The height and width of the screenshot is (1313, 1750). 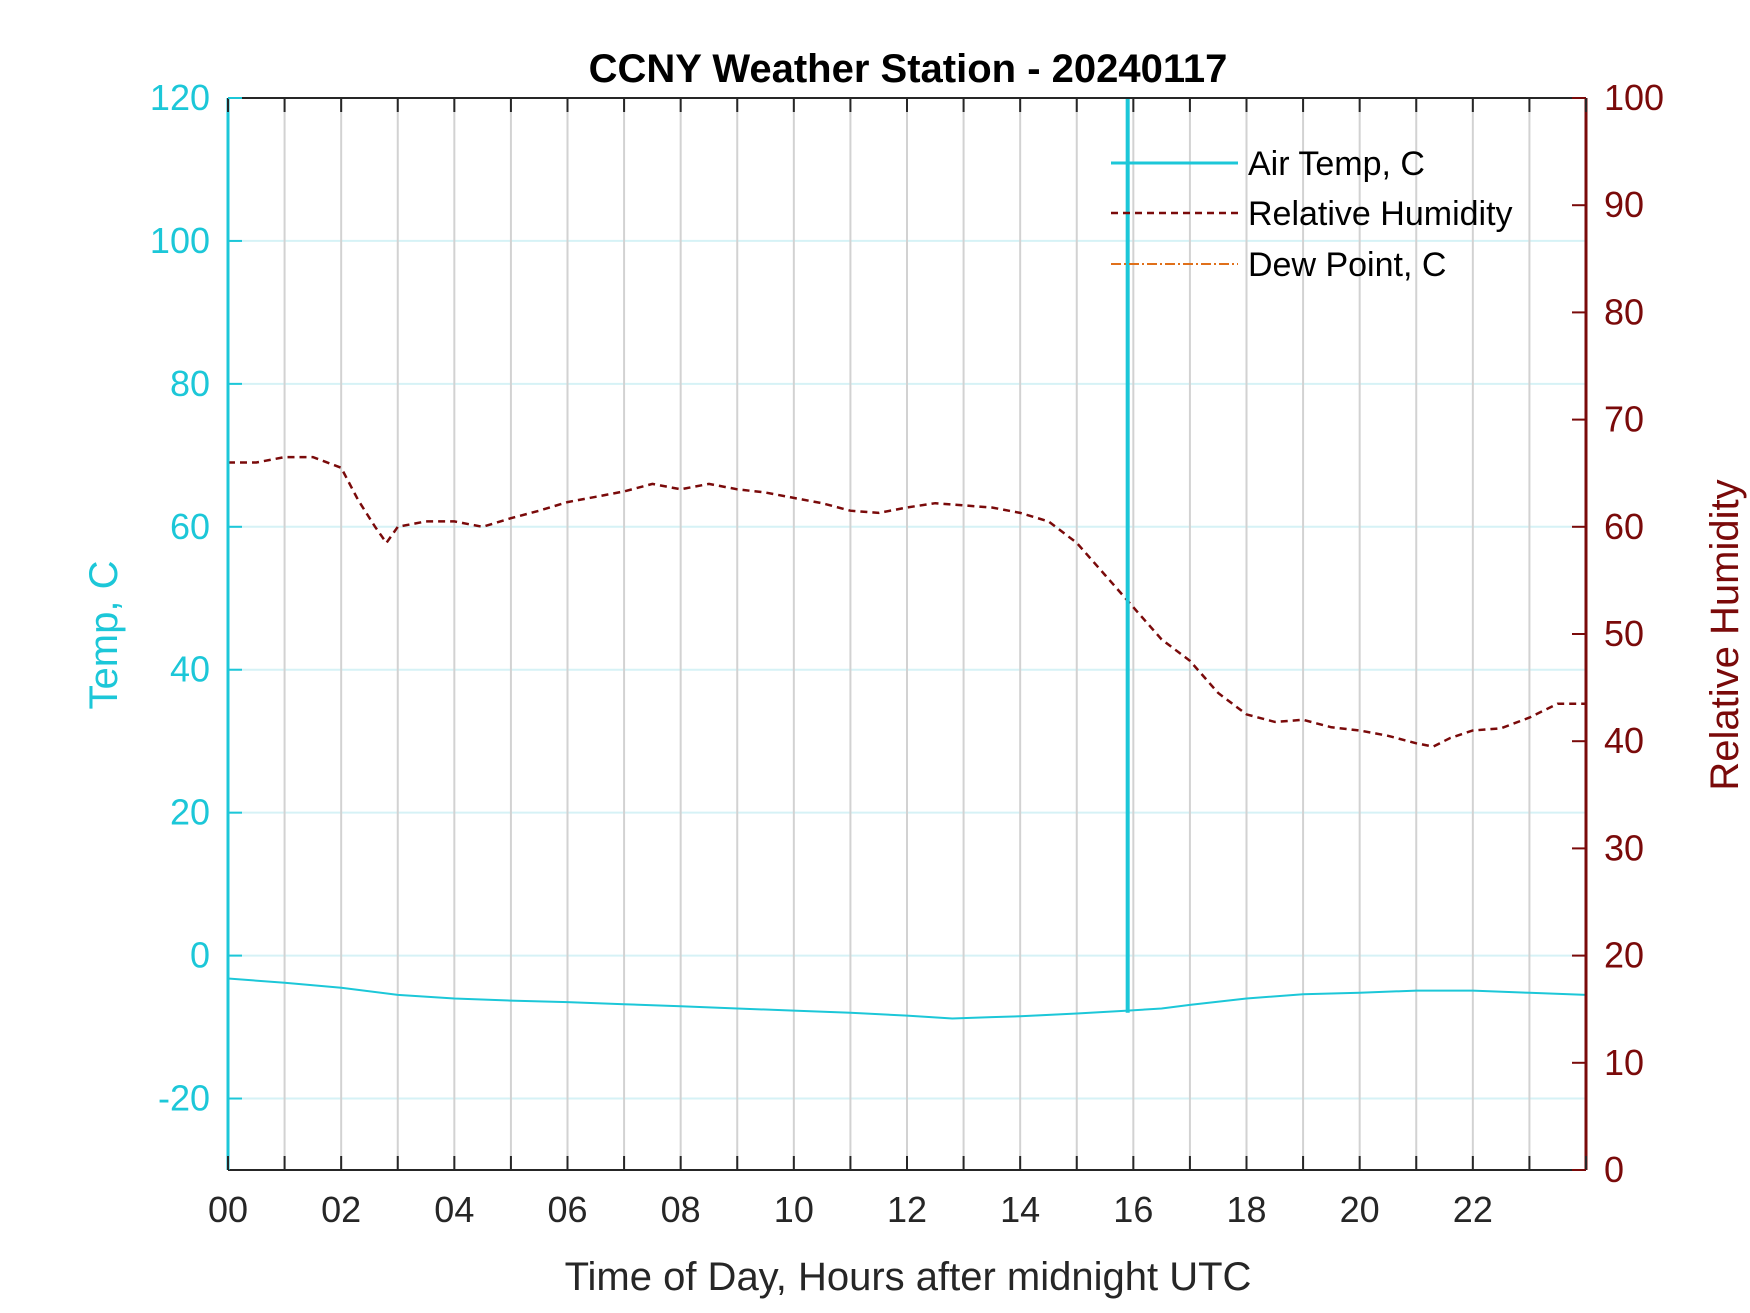 What do you see at coordinates (1360, 1209) in the screenshot?
I see `x-tick-label: 20` at bounding box center [1360, 1209].